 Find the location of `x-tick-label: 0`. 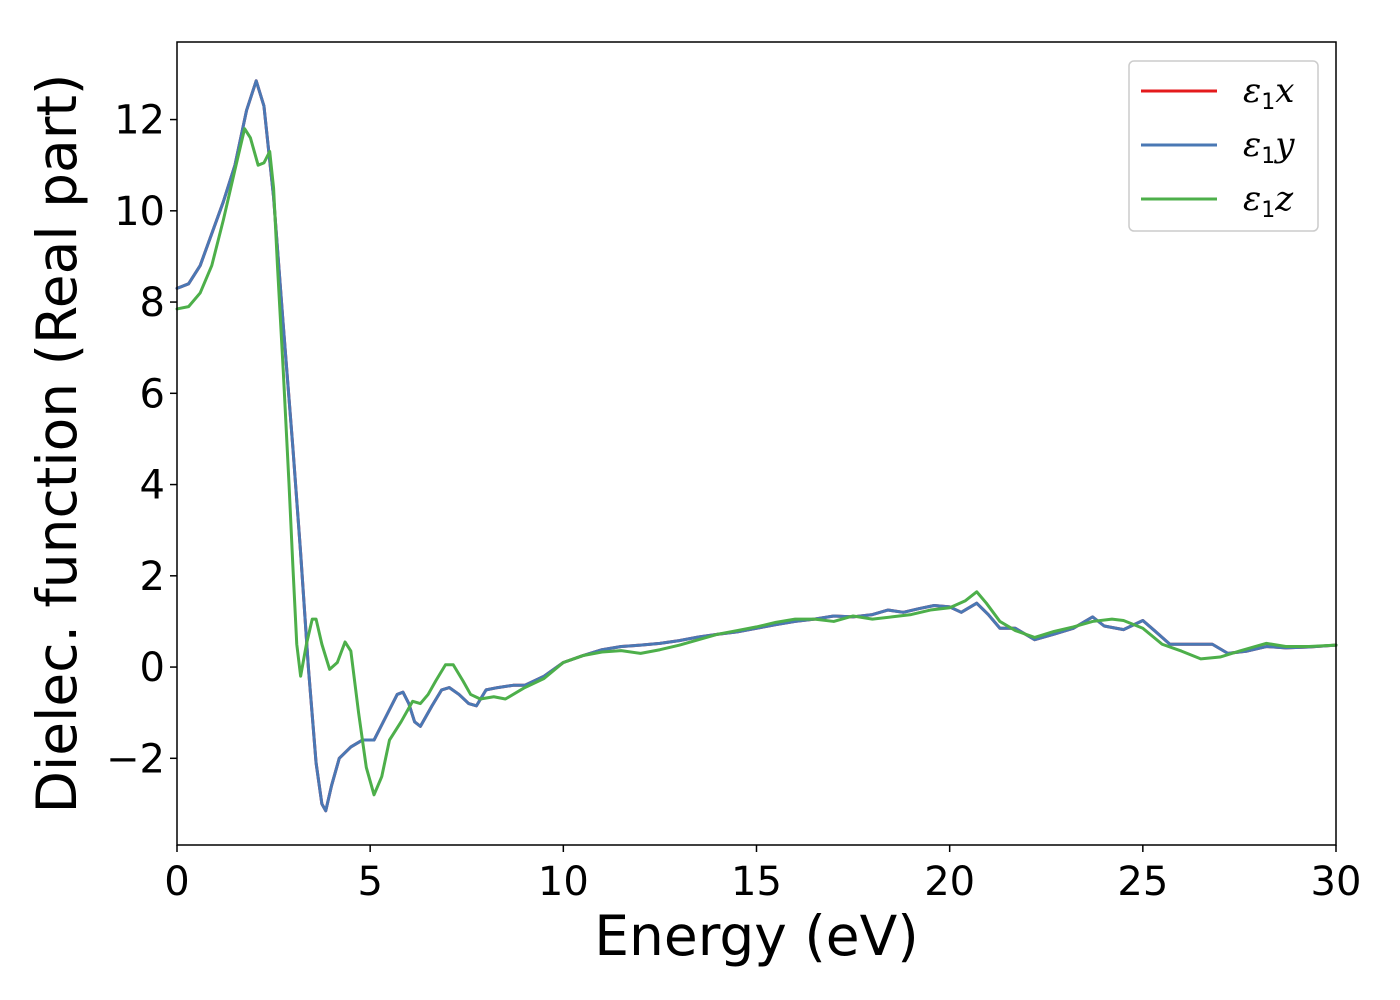

x-tick-label: 0 is located at coordinates (176, 882).